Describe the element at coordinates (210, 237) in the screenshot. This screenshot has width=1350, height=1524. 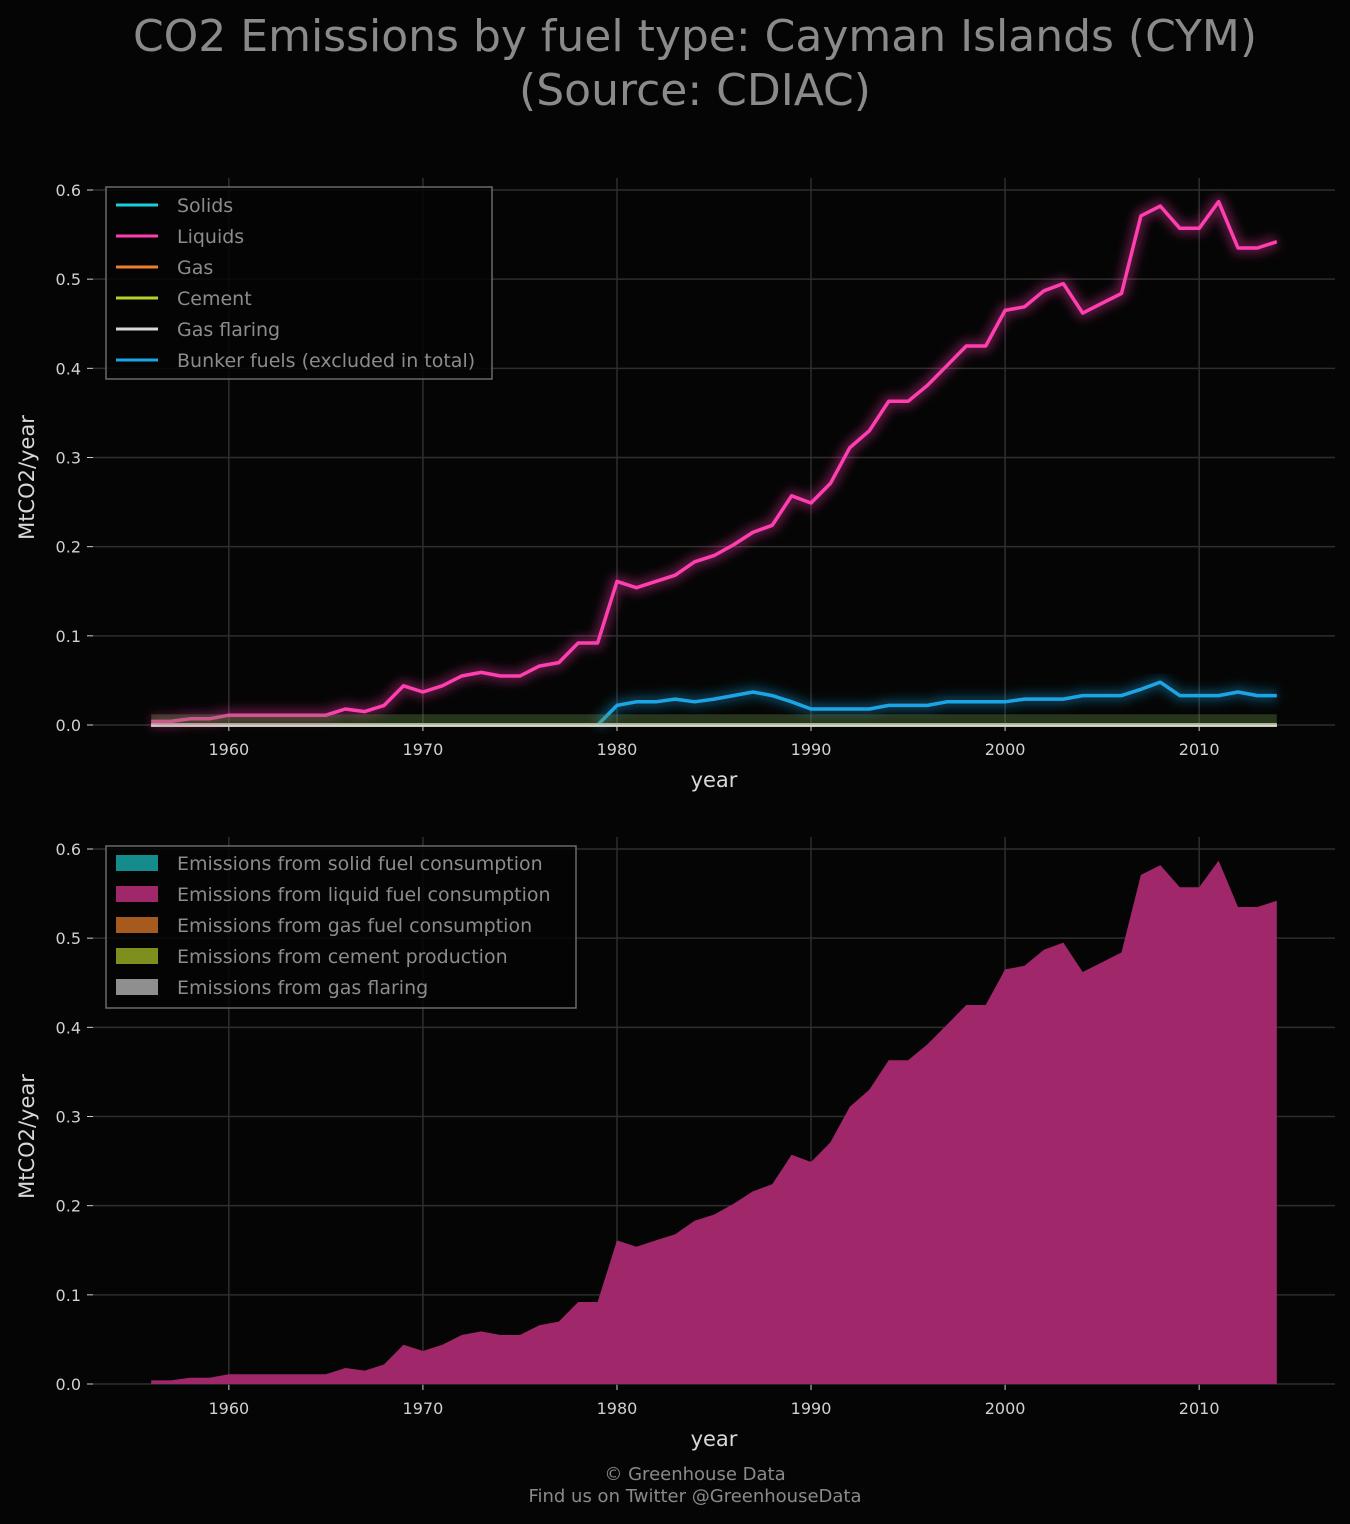
I see `legend-label: Liquids` at that location.